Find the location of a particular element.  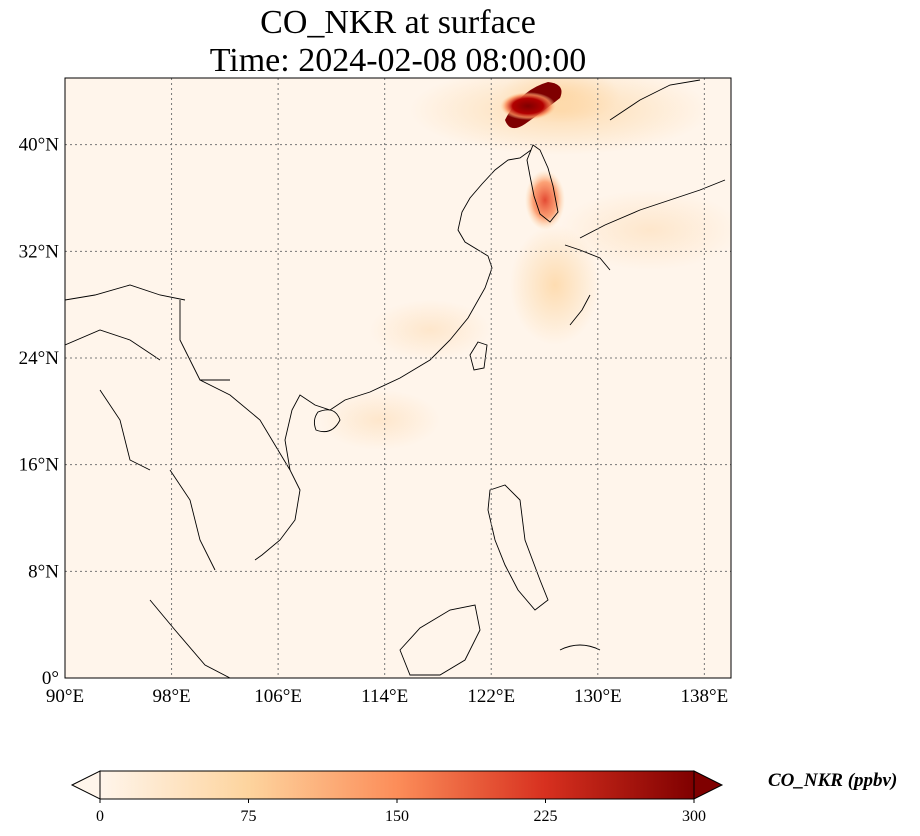

lon-tick-label: 98°E is located at coordinates (171, 696).